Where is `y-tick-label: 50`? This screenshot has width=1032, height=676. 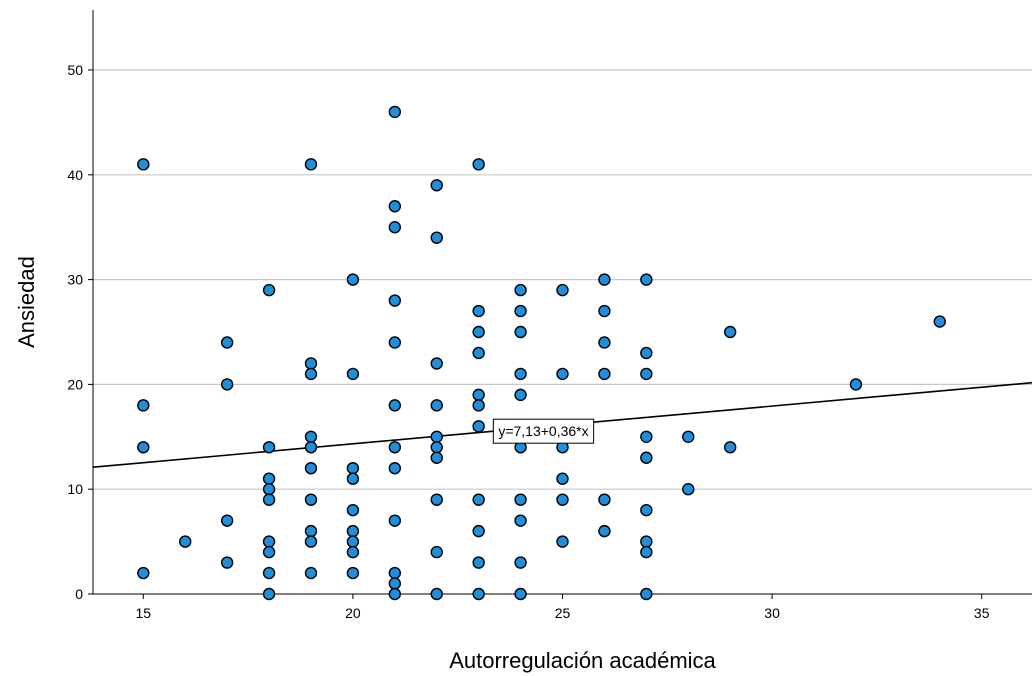 y-tick-label: 50 is located at coordinates (75, 70).